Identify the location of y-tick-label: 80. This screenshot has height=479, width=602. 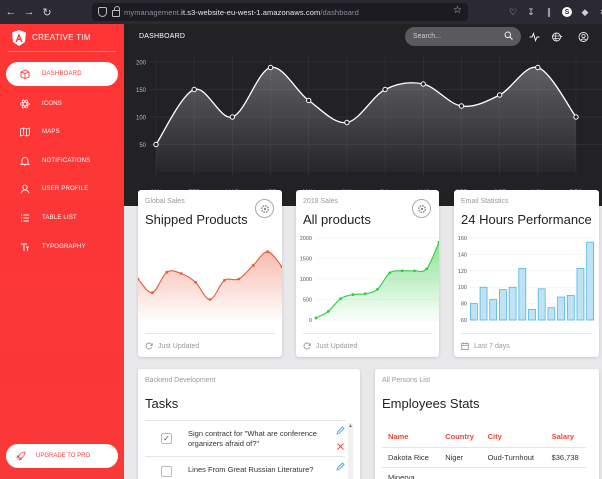
(464, 305).